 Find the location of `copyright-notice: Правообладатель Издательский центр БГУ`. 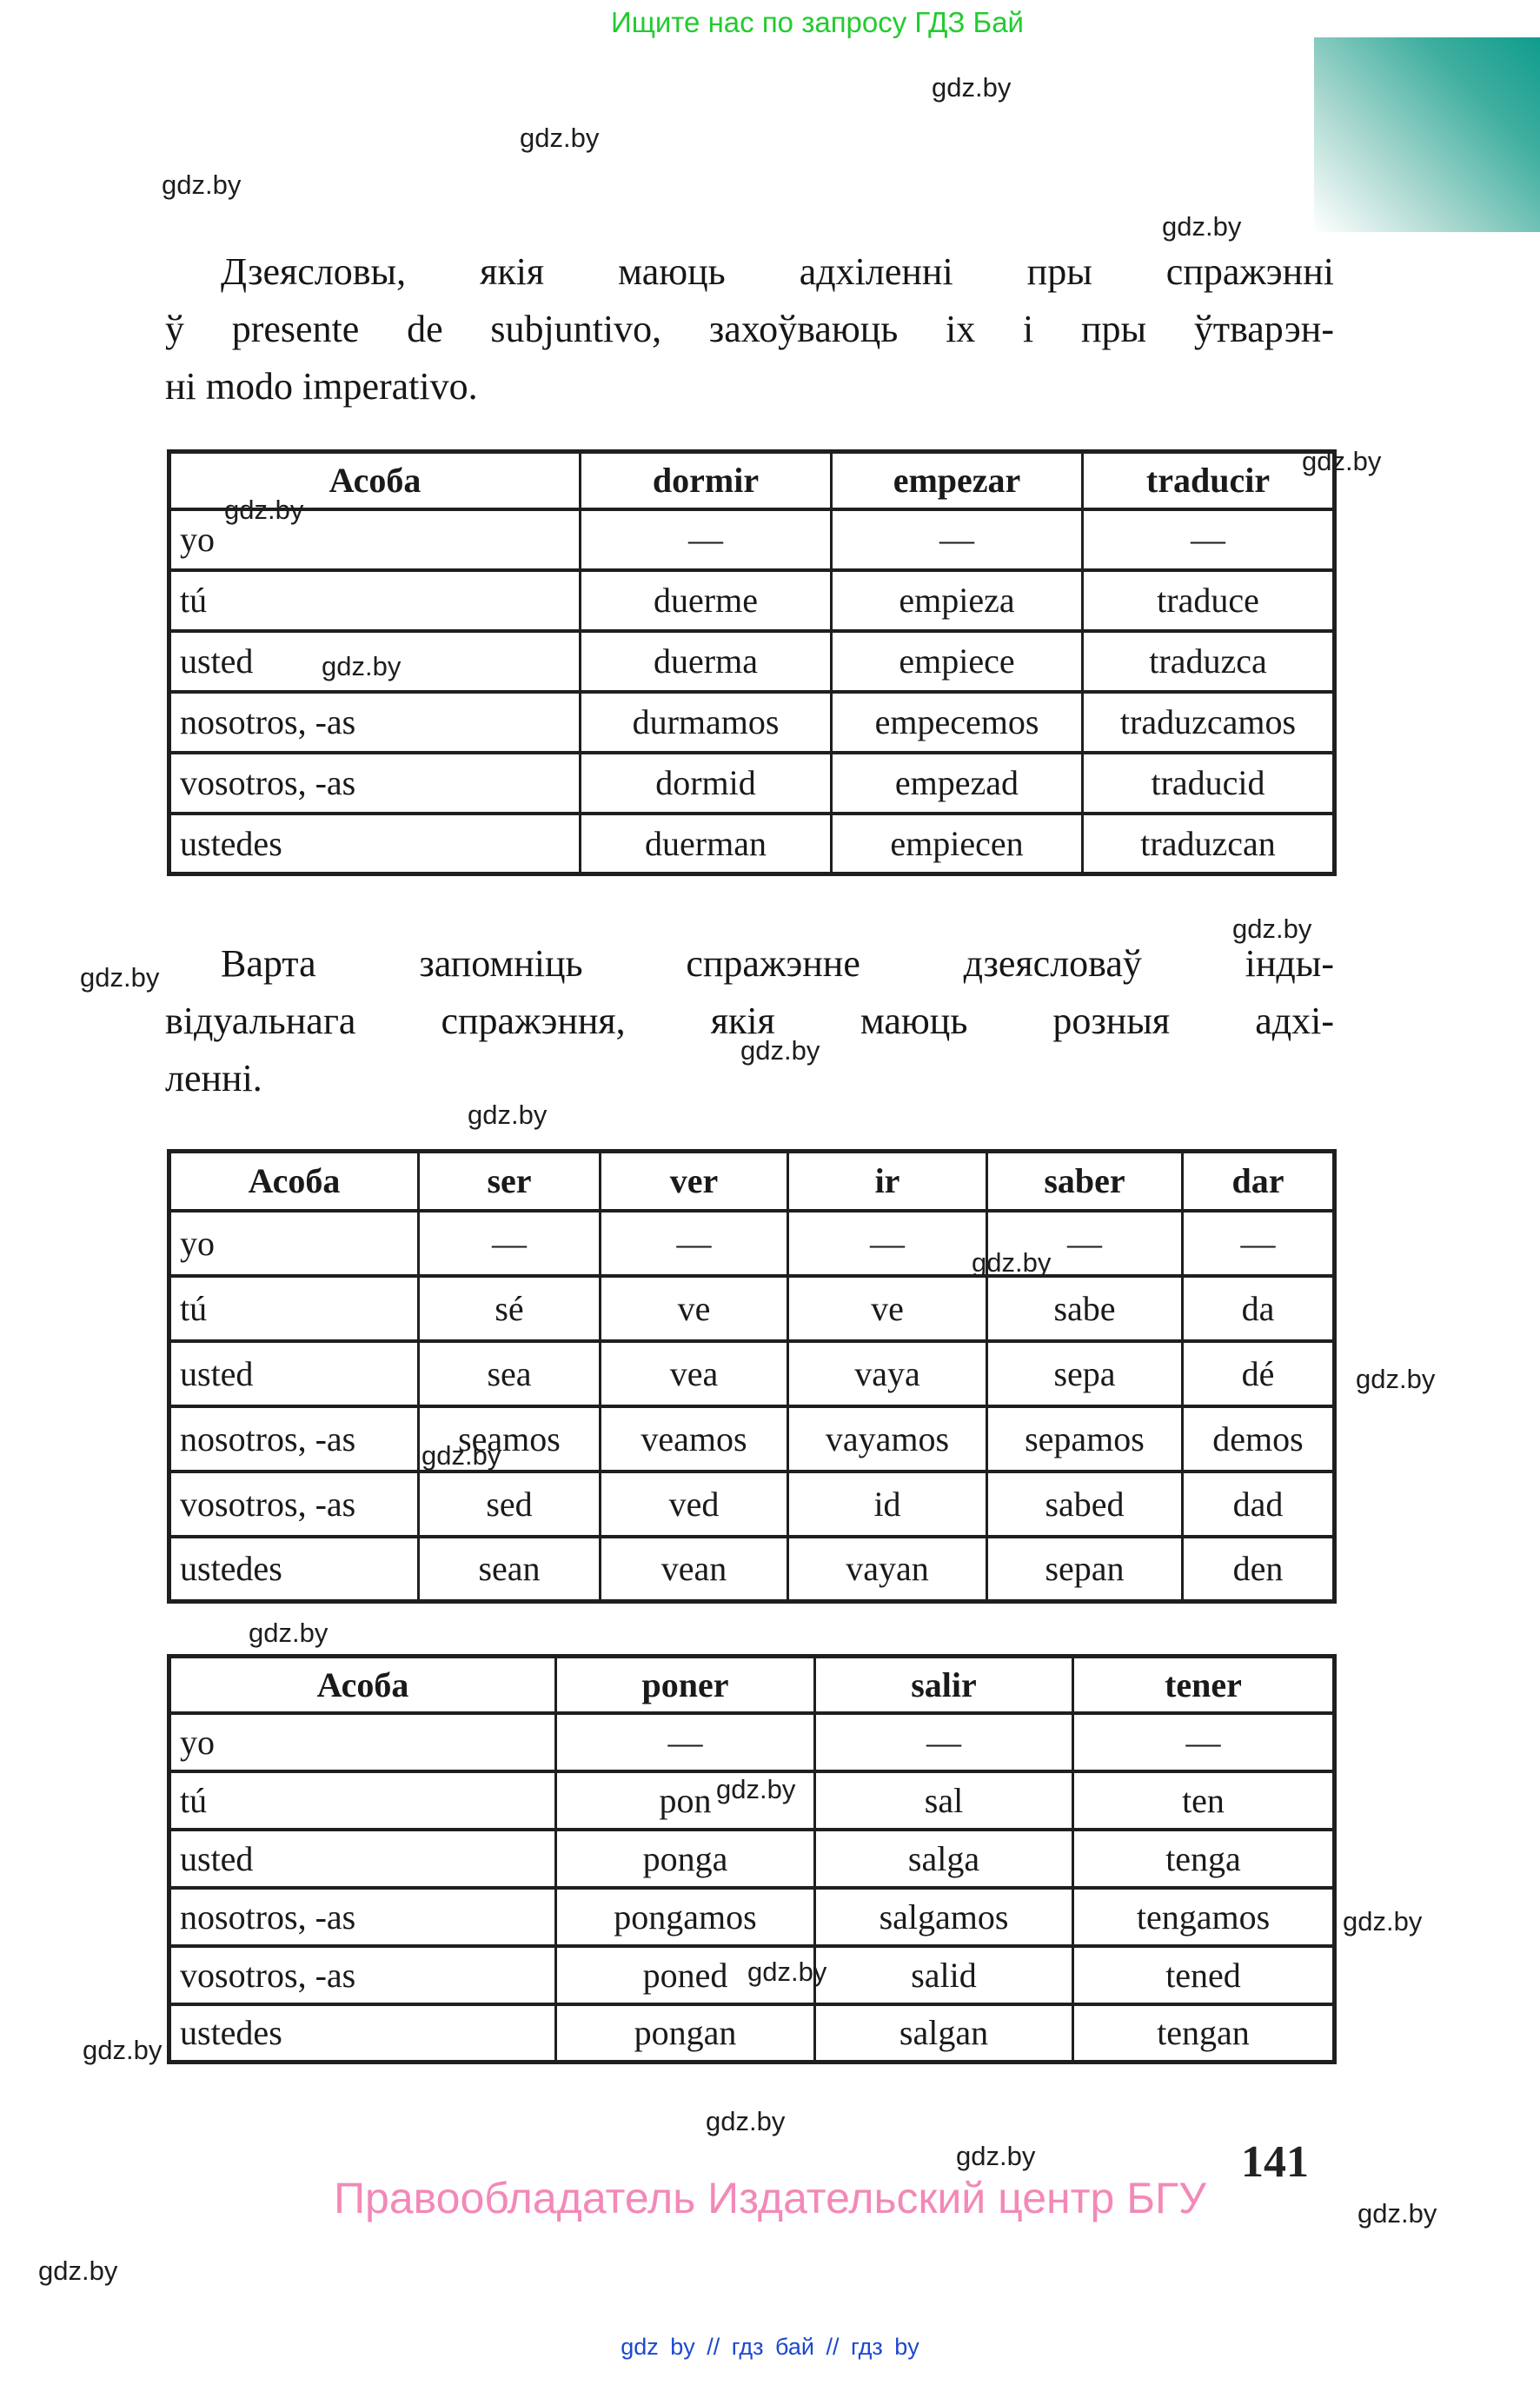

copyright-notice: Правообладатель Издательский центр БГУ is located at coordinates (770, 2198).